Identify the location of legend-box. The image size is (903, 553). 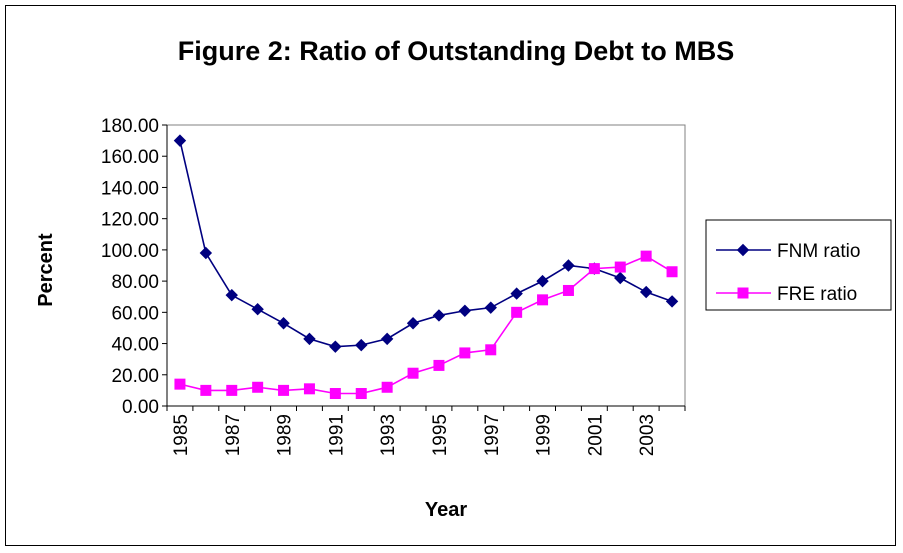
(798, 265).